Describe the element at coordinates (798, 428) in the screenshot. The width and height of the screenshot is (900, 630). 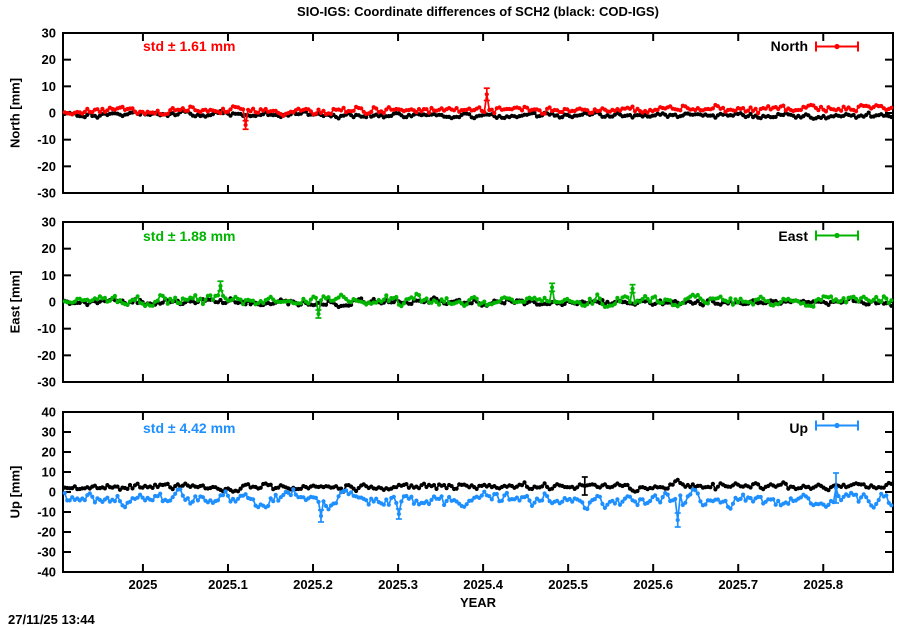
I see `up-legend-label: Up` at that location.